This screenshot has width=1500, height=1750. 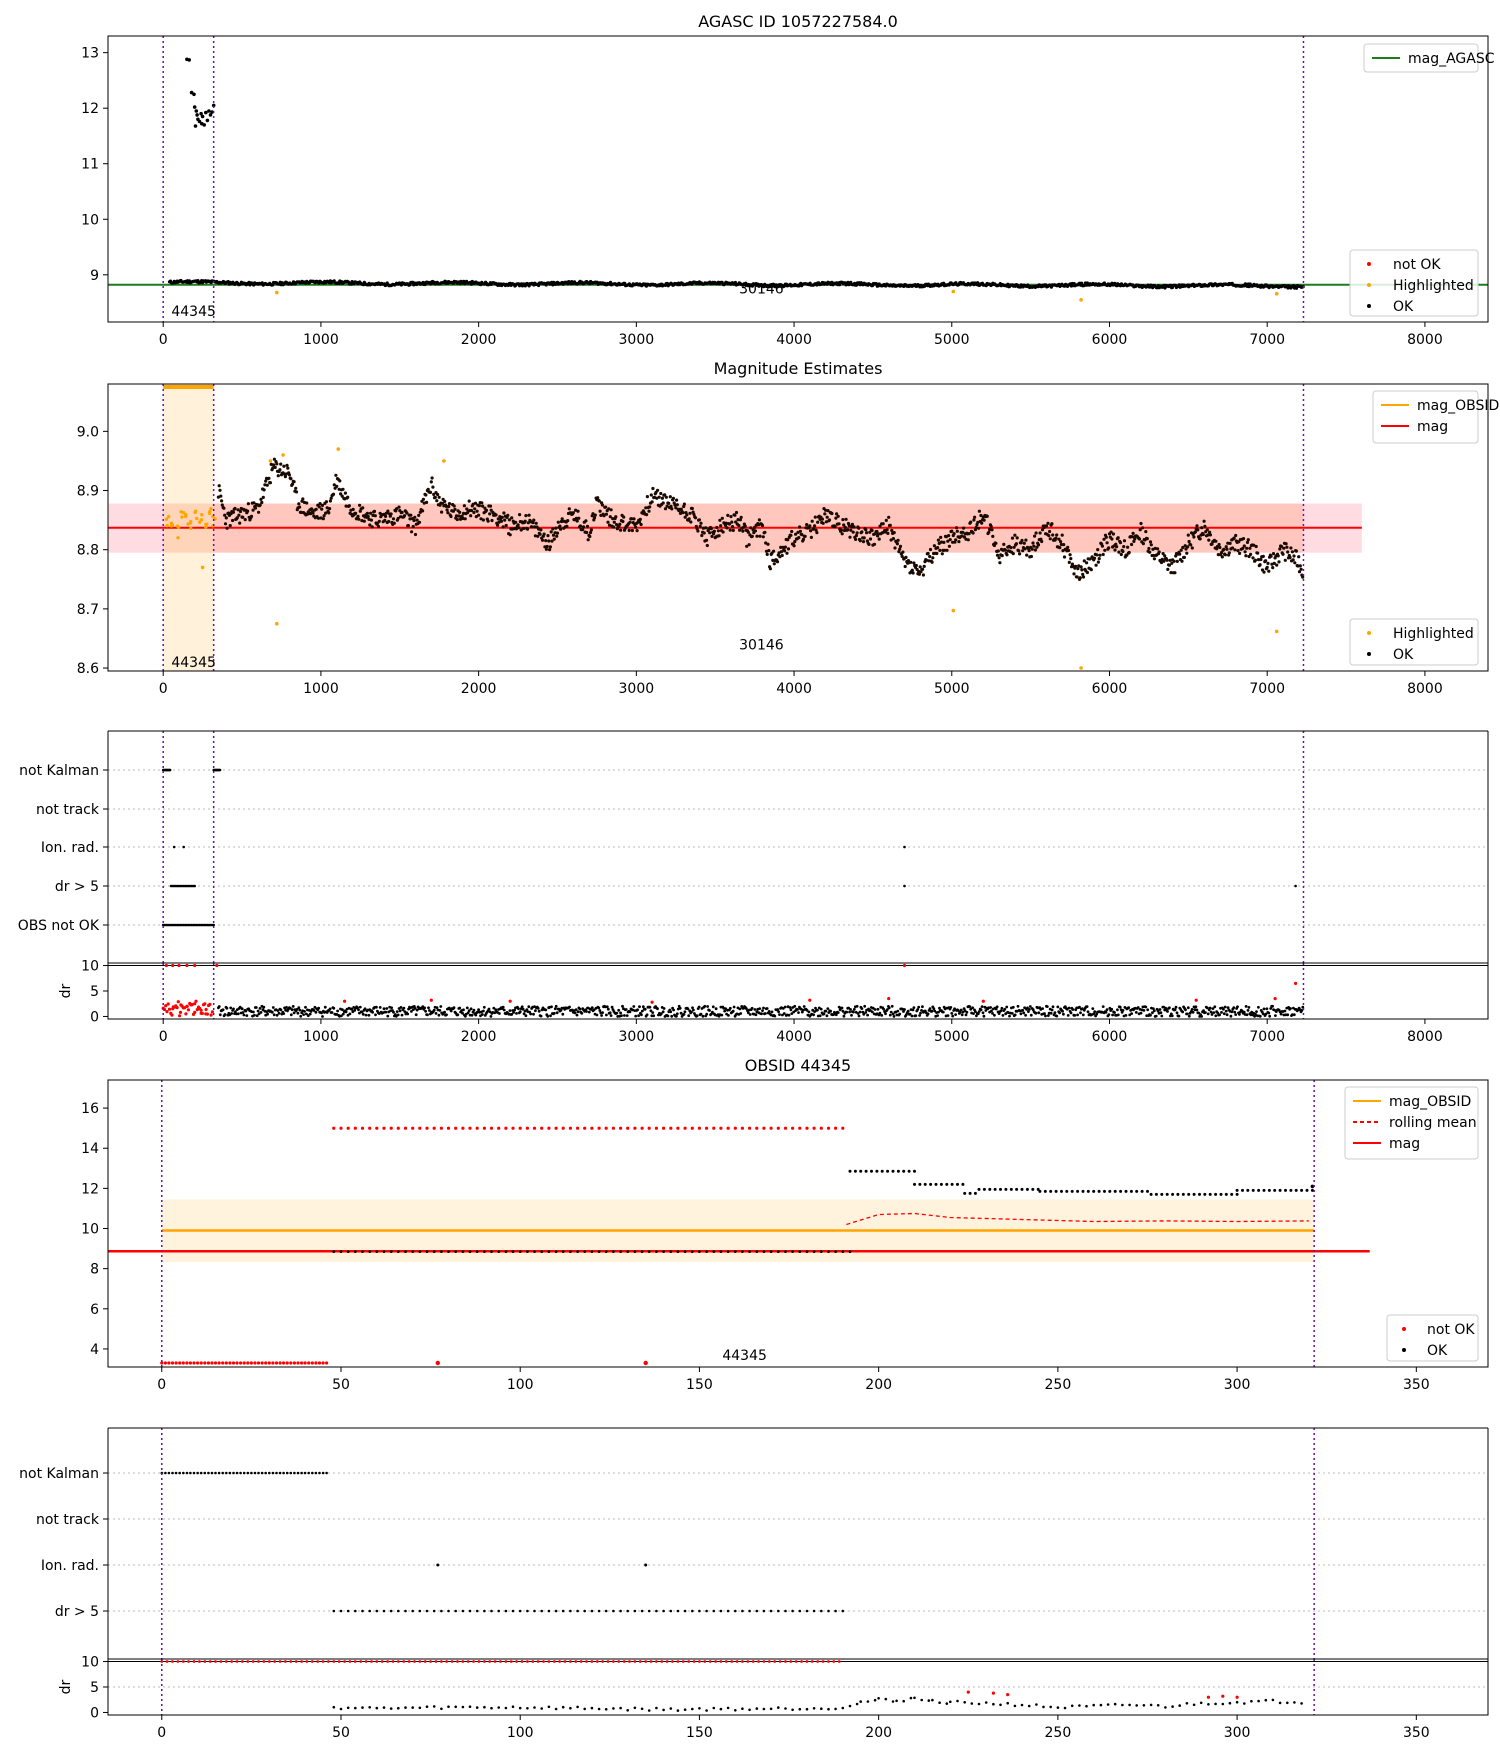 I want to click on y-tick-label: 10, so click(x=90, y=220).